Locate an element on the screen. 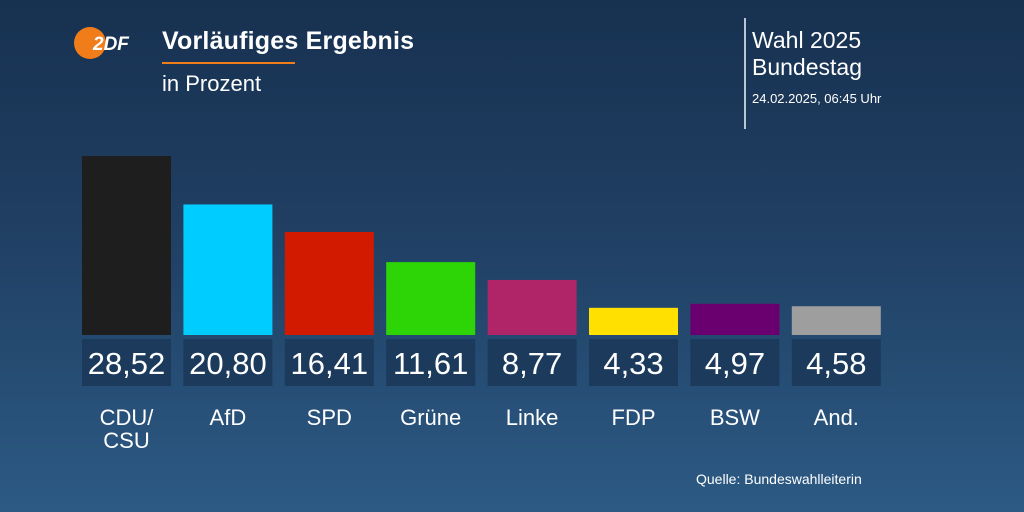  election-body: Bundestag is located at coordinates (807, 67).